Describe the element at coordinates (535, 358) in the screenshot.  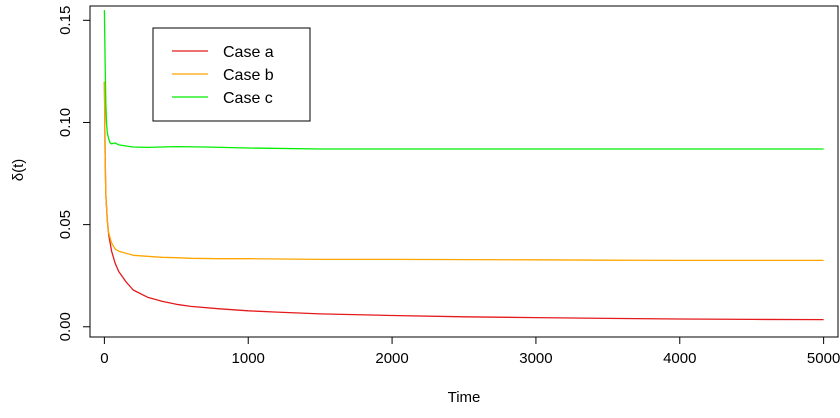
I see `x-tick-label: 3000` at that location.